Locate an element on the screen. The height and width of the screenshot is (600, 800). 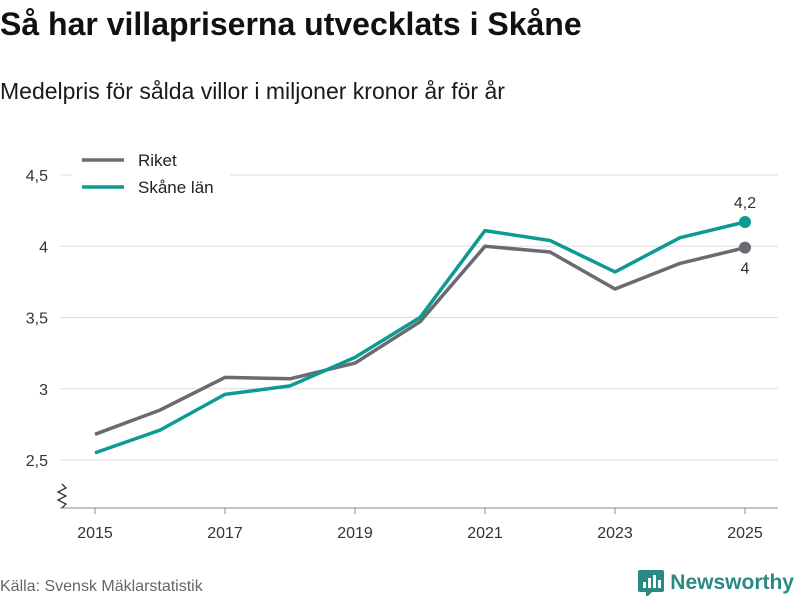
legend-label-1: Skåne län is located at coordinates (176, 187).